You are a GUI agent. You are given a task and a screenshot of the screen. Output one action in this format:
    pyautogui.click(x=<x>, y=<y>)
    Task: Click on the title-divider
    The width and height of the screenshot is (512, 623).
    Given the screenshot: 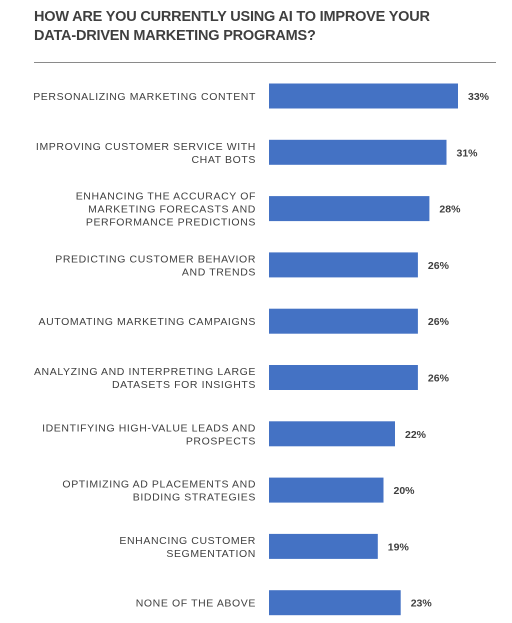 What is the action you would take?
    pyautogui.click(x=265, y=62)
    